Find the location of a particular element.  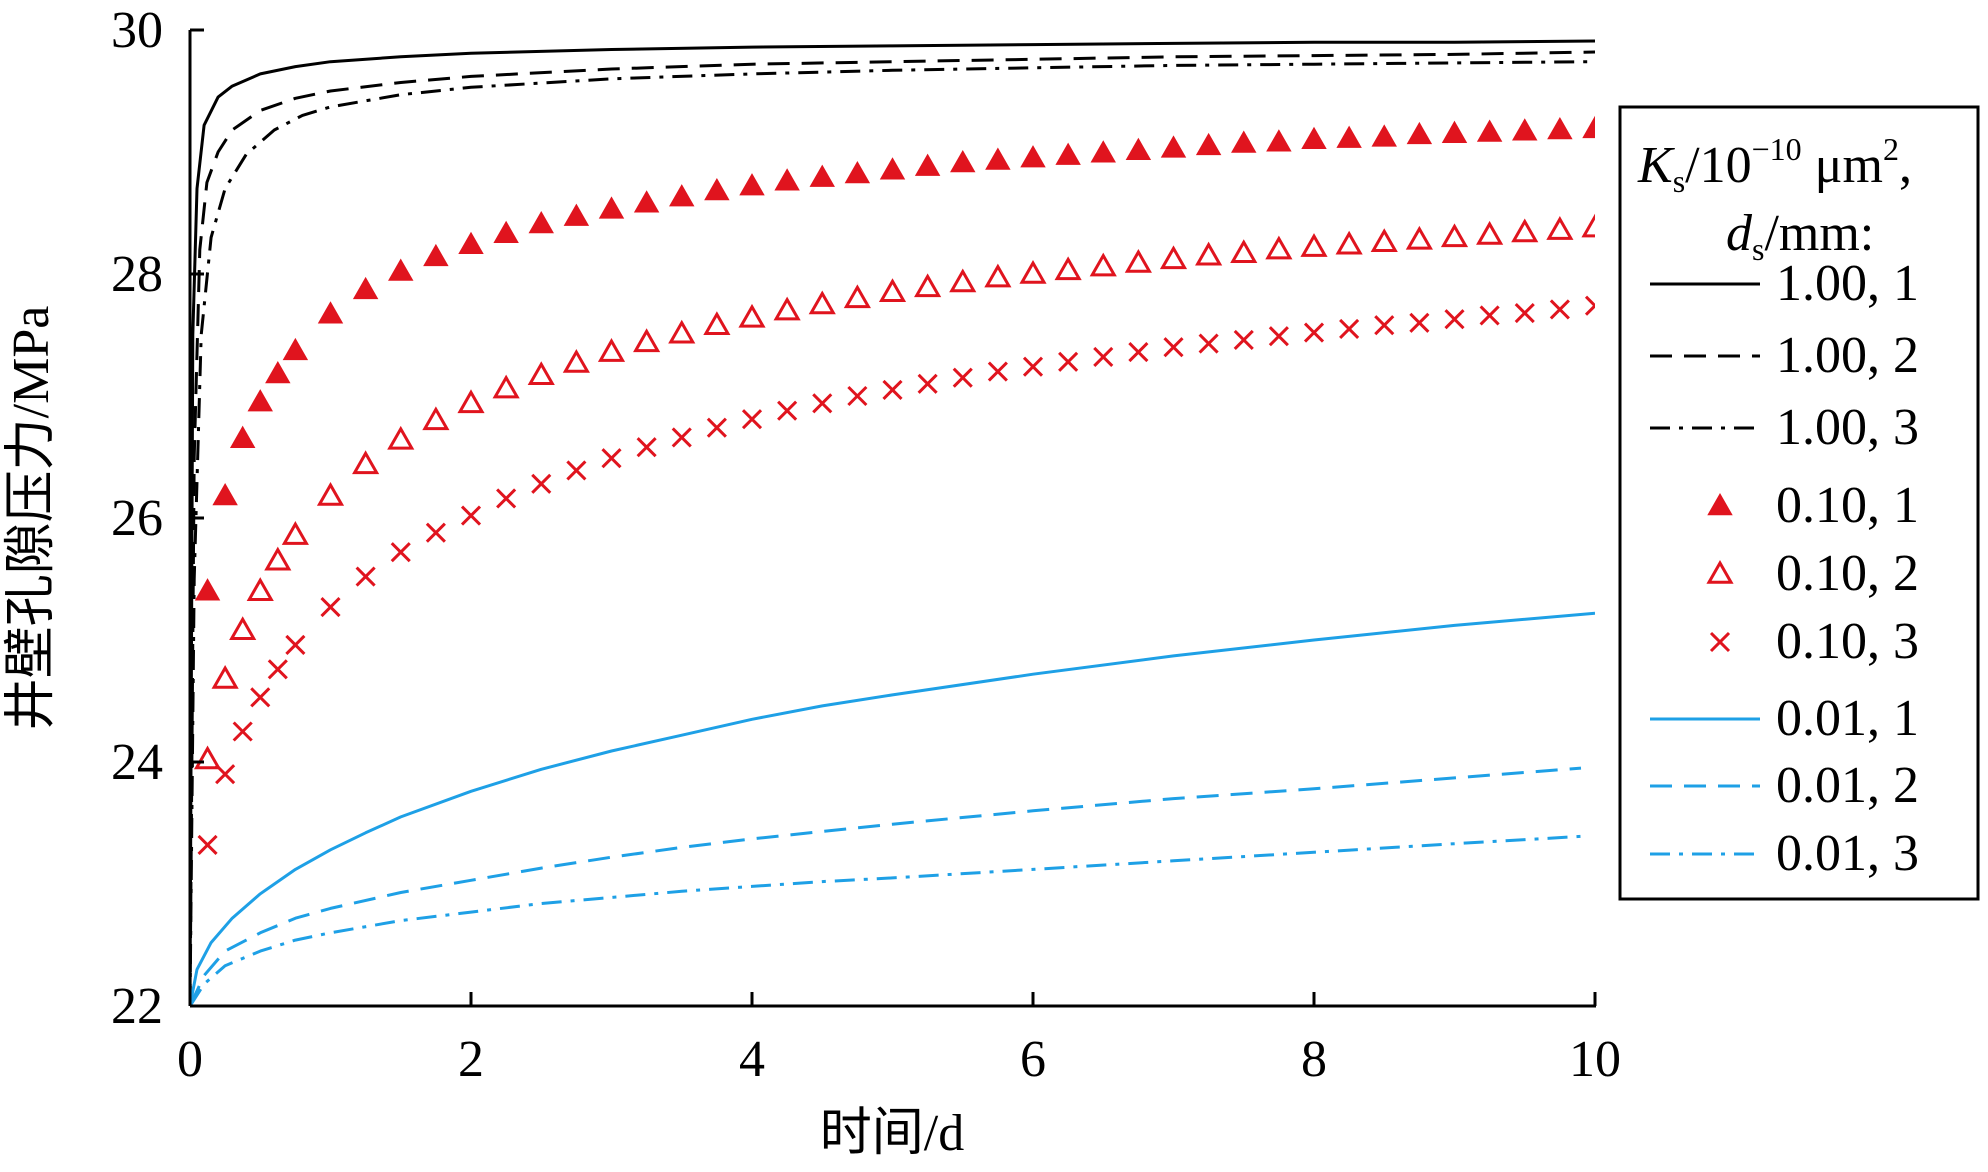

series-5-point-25-stroke-b is located at coordinates (997, 371).